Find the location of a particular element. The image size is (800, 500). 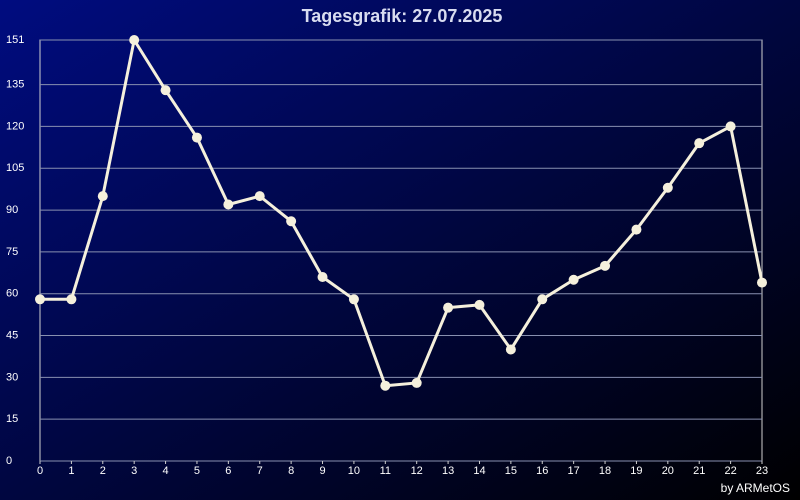

x-tick-label: 8 is located at coordinates (291, 471).